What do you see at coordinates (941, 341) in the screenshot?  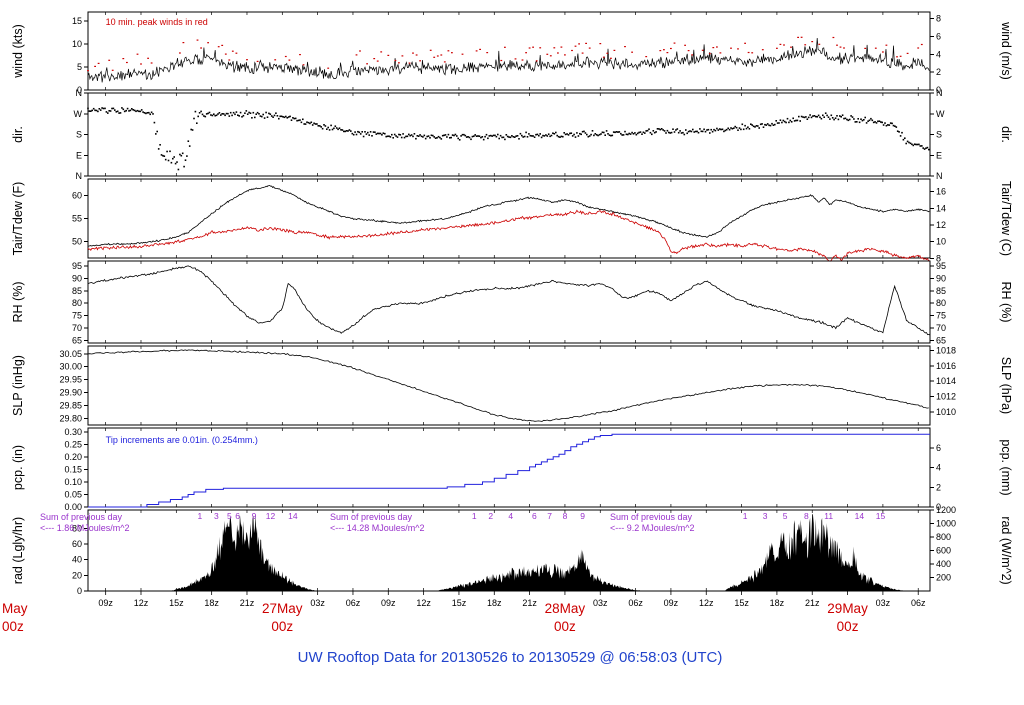 I see `y-tick-label-right: 65` at bounding box center [941, 341].